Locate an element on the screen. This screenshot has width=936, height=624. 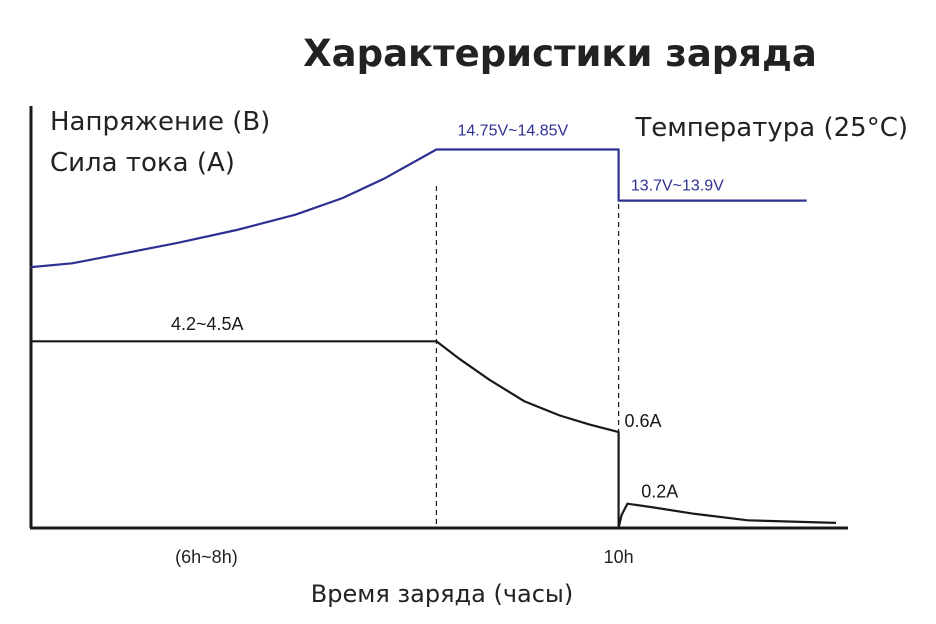
annotation-label-3: 4.2~4.5A is located at coordinates (207, 324).